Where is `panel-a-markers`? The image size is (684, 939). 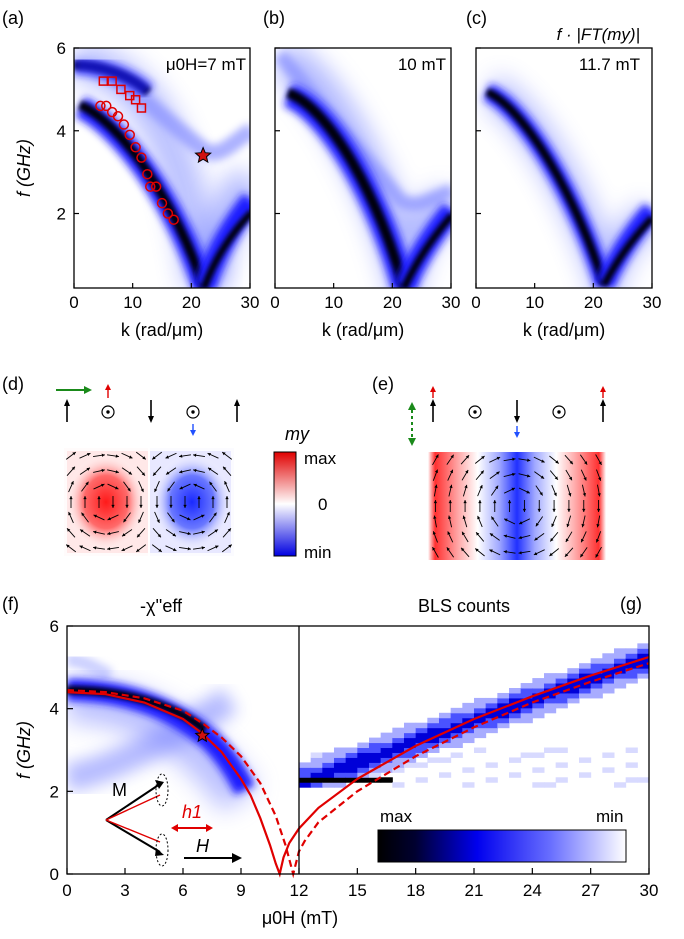
panel-a-markers is located at coordinates (153, 150).